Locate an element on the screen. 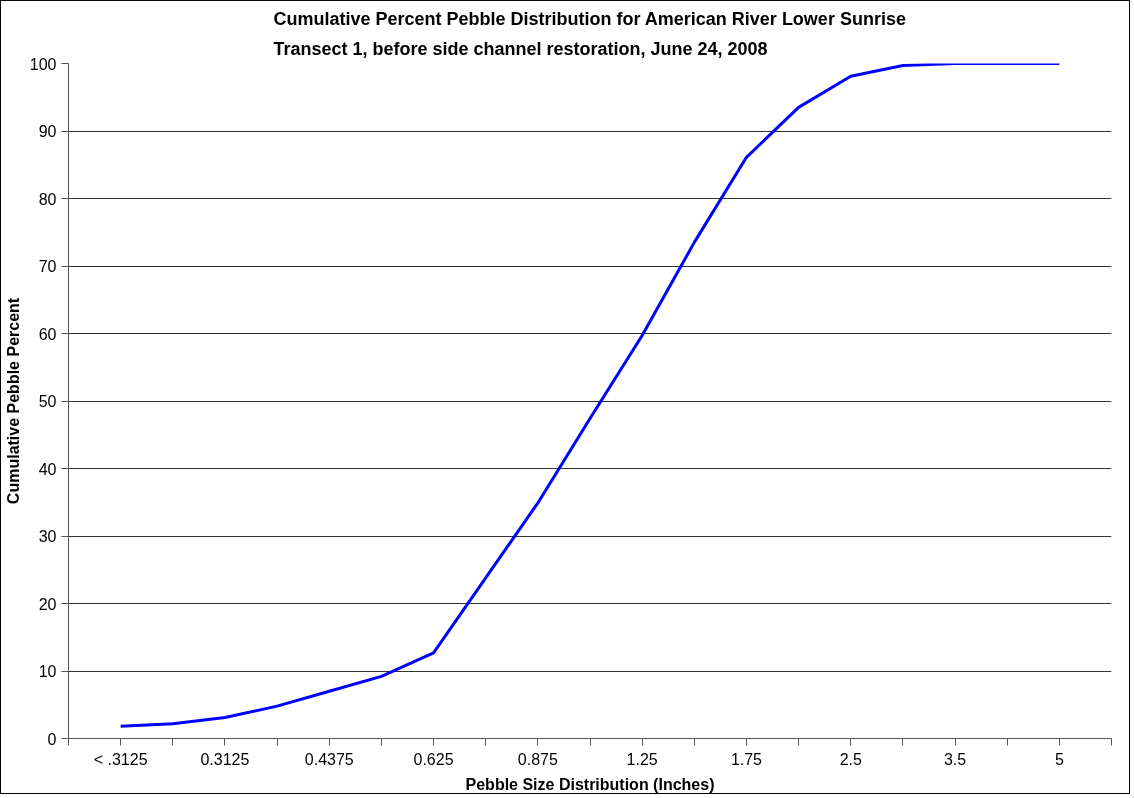 The width and height of the screenshot is (1134, 798). y-tick-label: 60 is located at coordinates (47, 334).